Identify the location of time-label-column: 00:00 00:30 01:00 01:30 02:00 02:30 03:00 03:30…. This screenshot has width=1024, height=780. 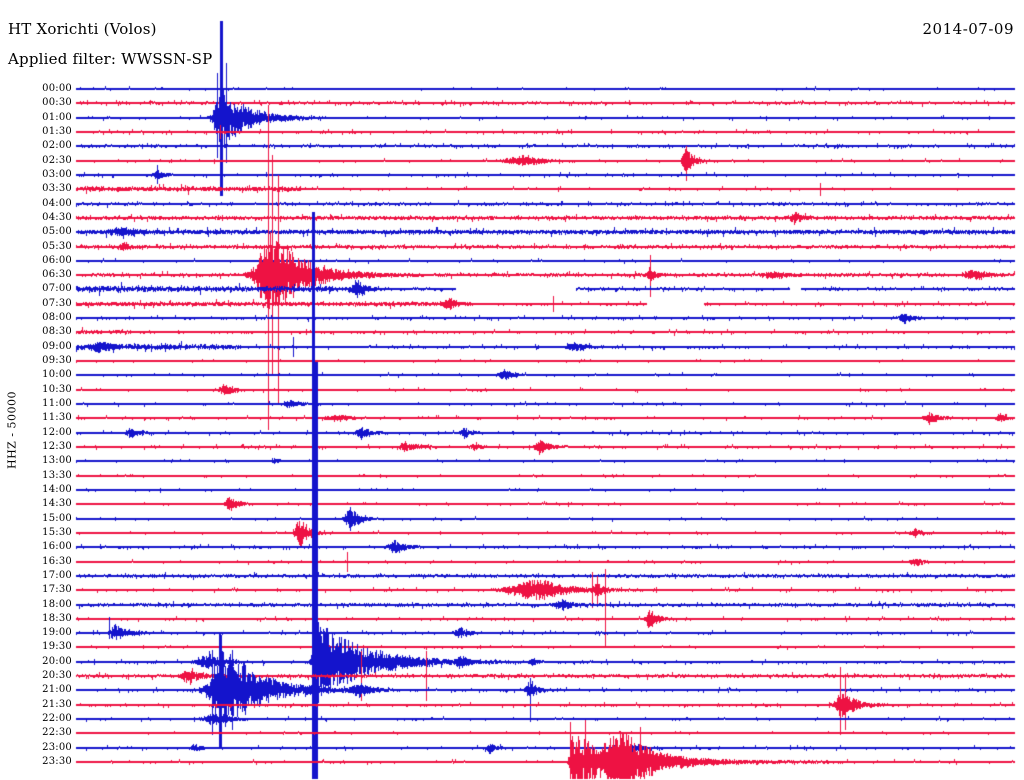
(36, 390).